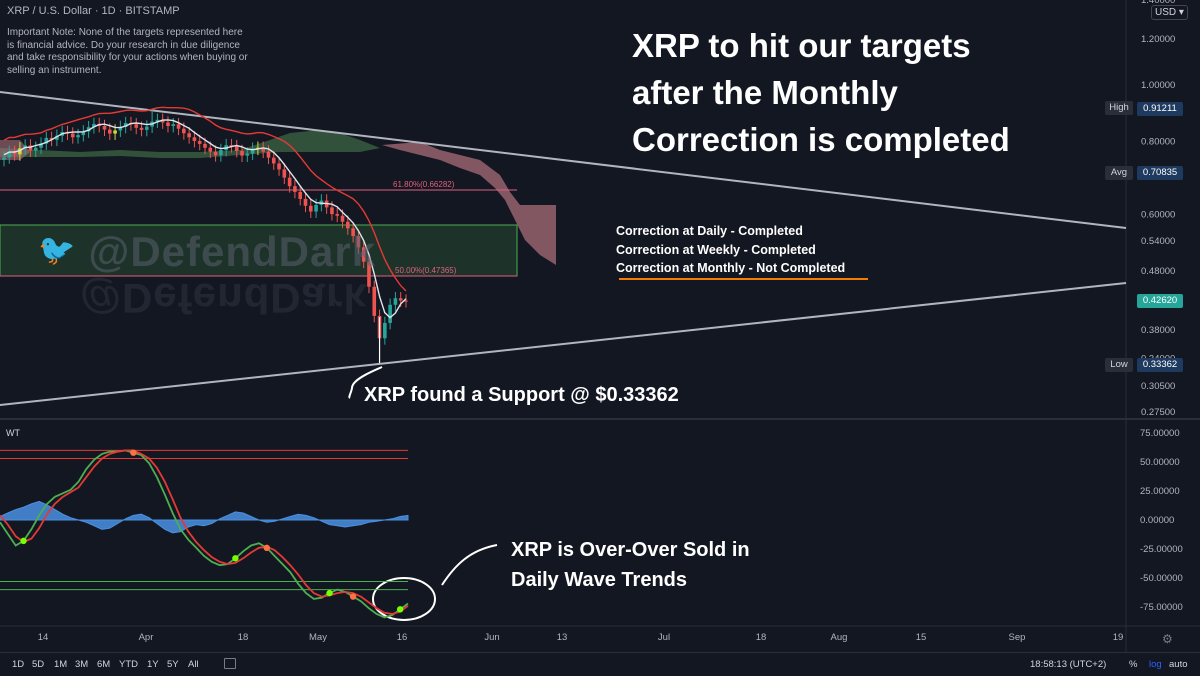  What do you see at coordinates (664, 637) in the screenshot?
I see `time-tick-label: Jul` at bounding box center [664, 637].